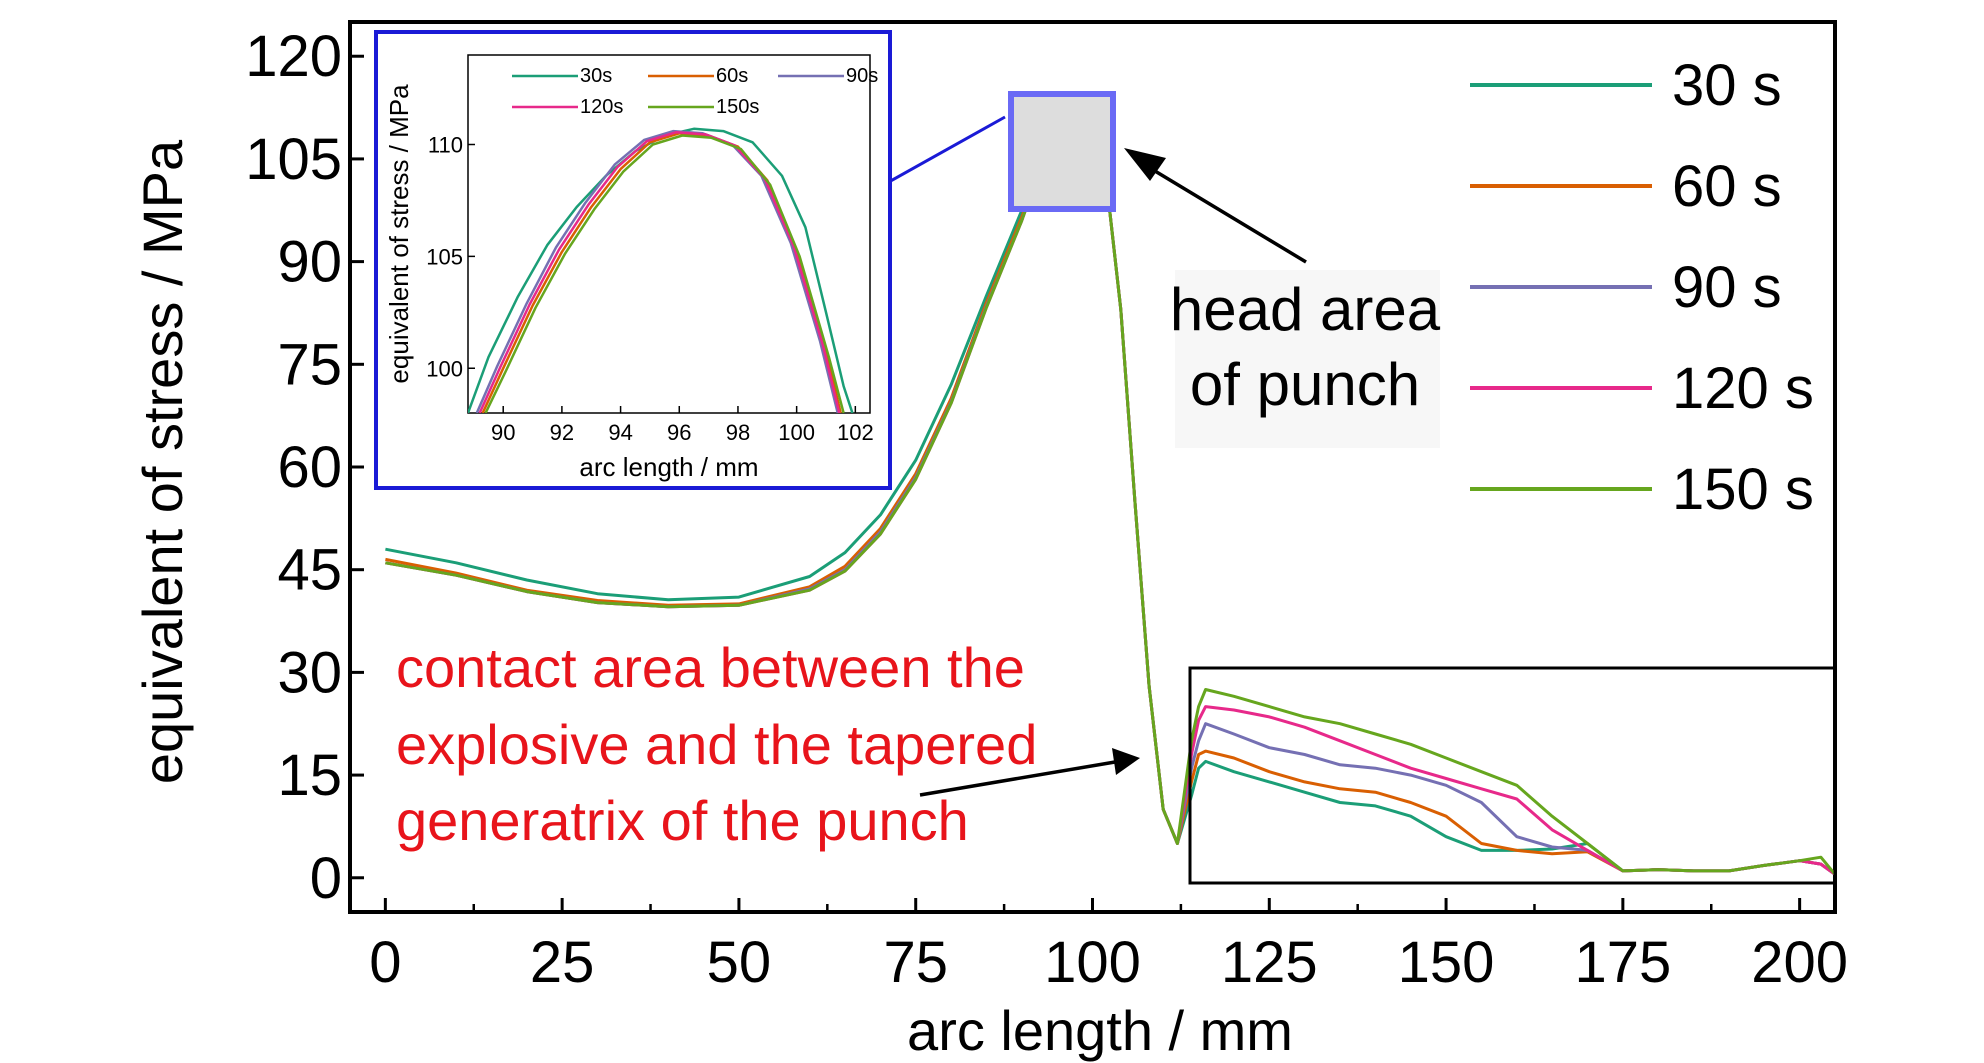 This screenshot has width=1984, height=1063. Describe the element at coordinates (309, 467) in the screenshot. I see `y-tick-label: 60` at that location.